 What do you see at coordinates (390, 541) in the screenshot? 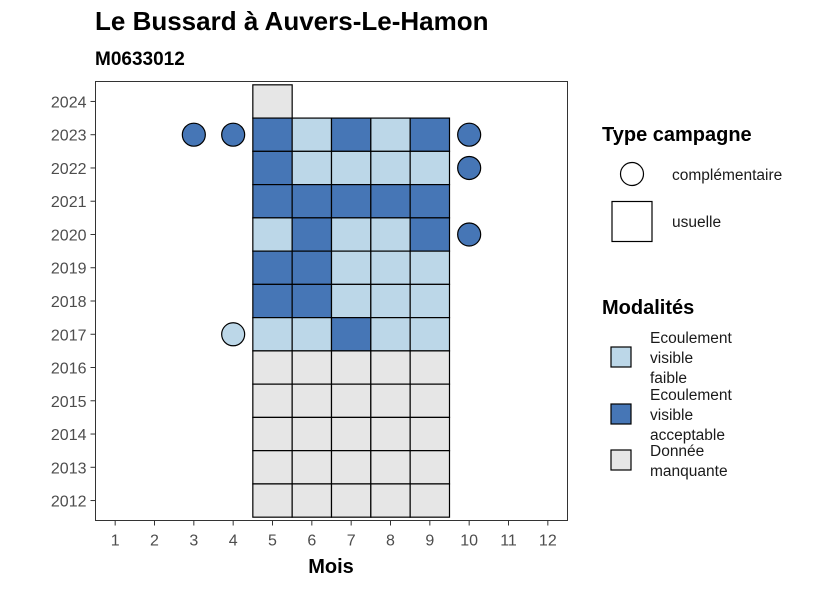
I see `x-tick-label-8: 8` at bounding box center [390, 541].